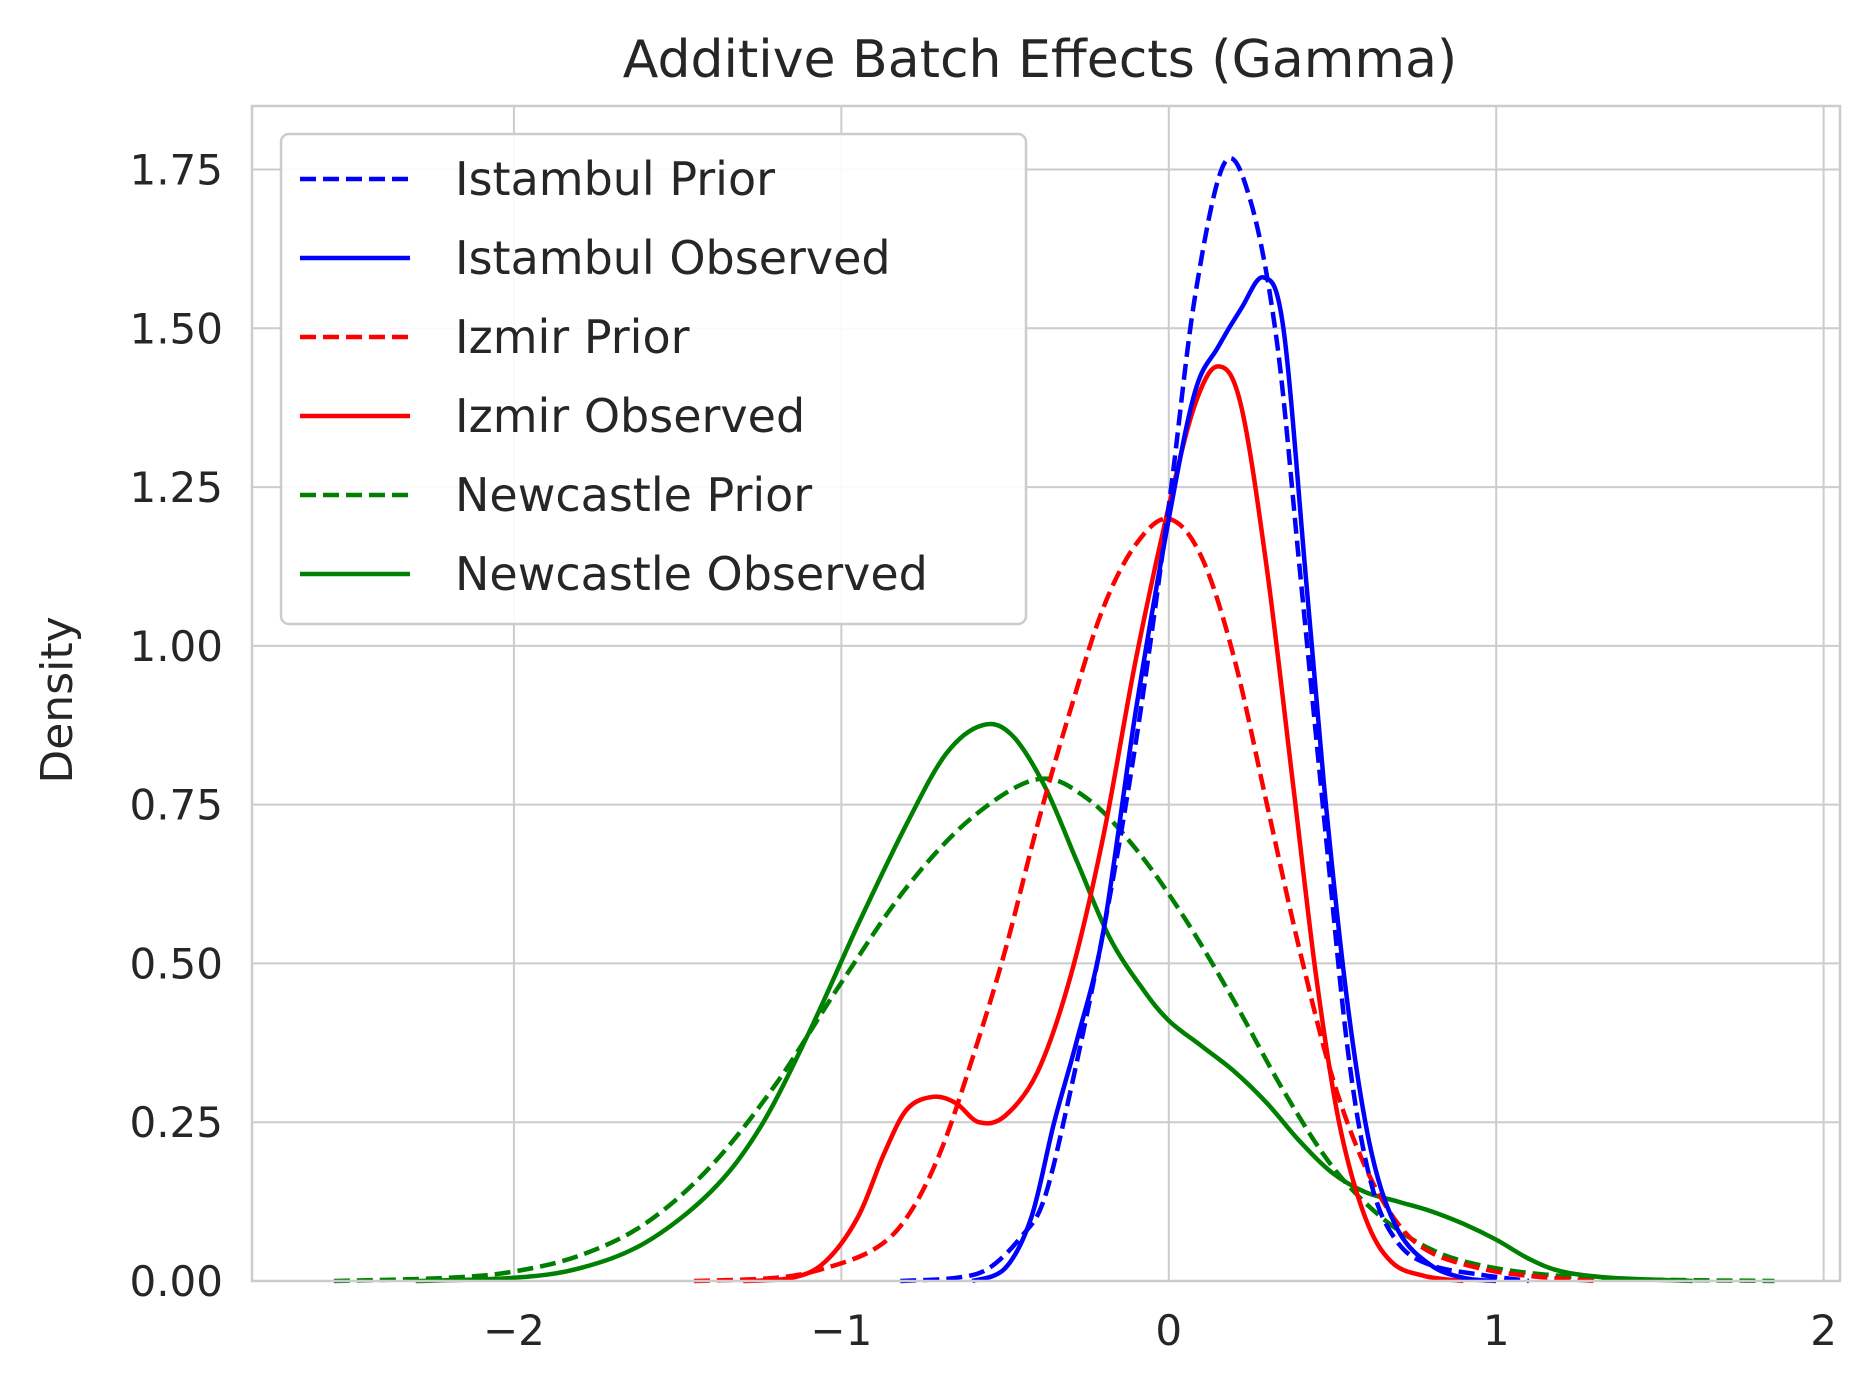 The width and height of the screenshot is (1860, 1383). Describe the element at coordinates (572, 337) in the screenshot. I see `legend-label-izmir-prior: Izmir Prior` at that location.